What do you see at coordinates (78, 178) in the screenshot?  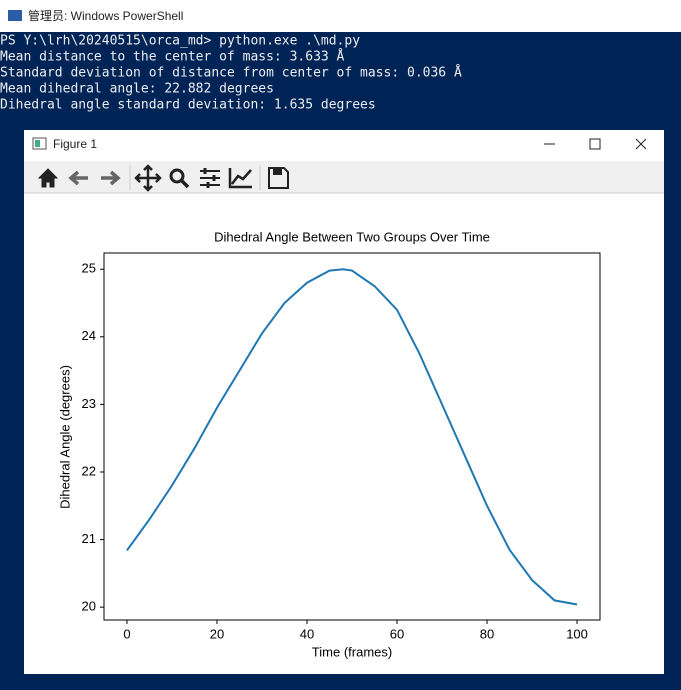 I see `back-button` at bounding box center [78, 178].